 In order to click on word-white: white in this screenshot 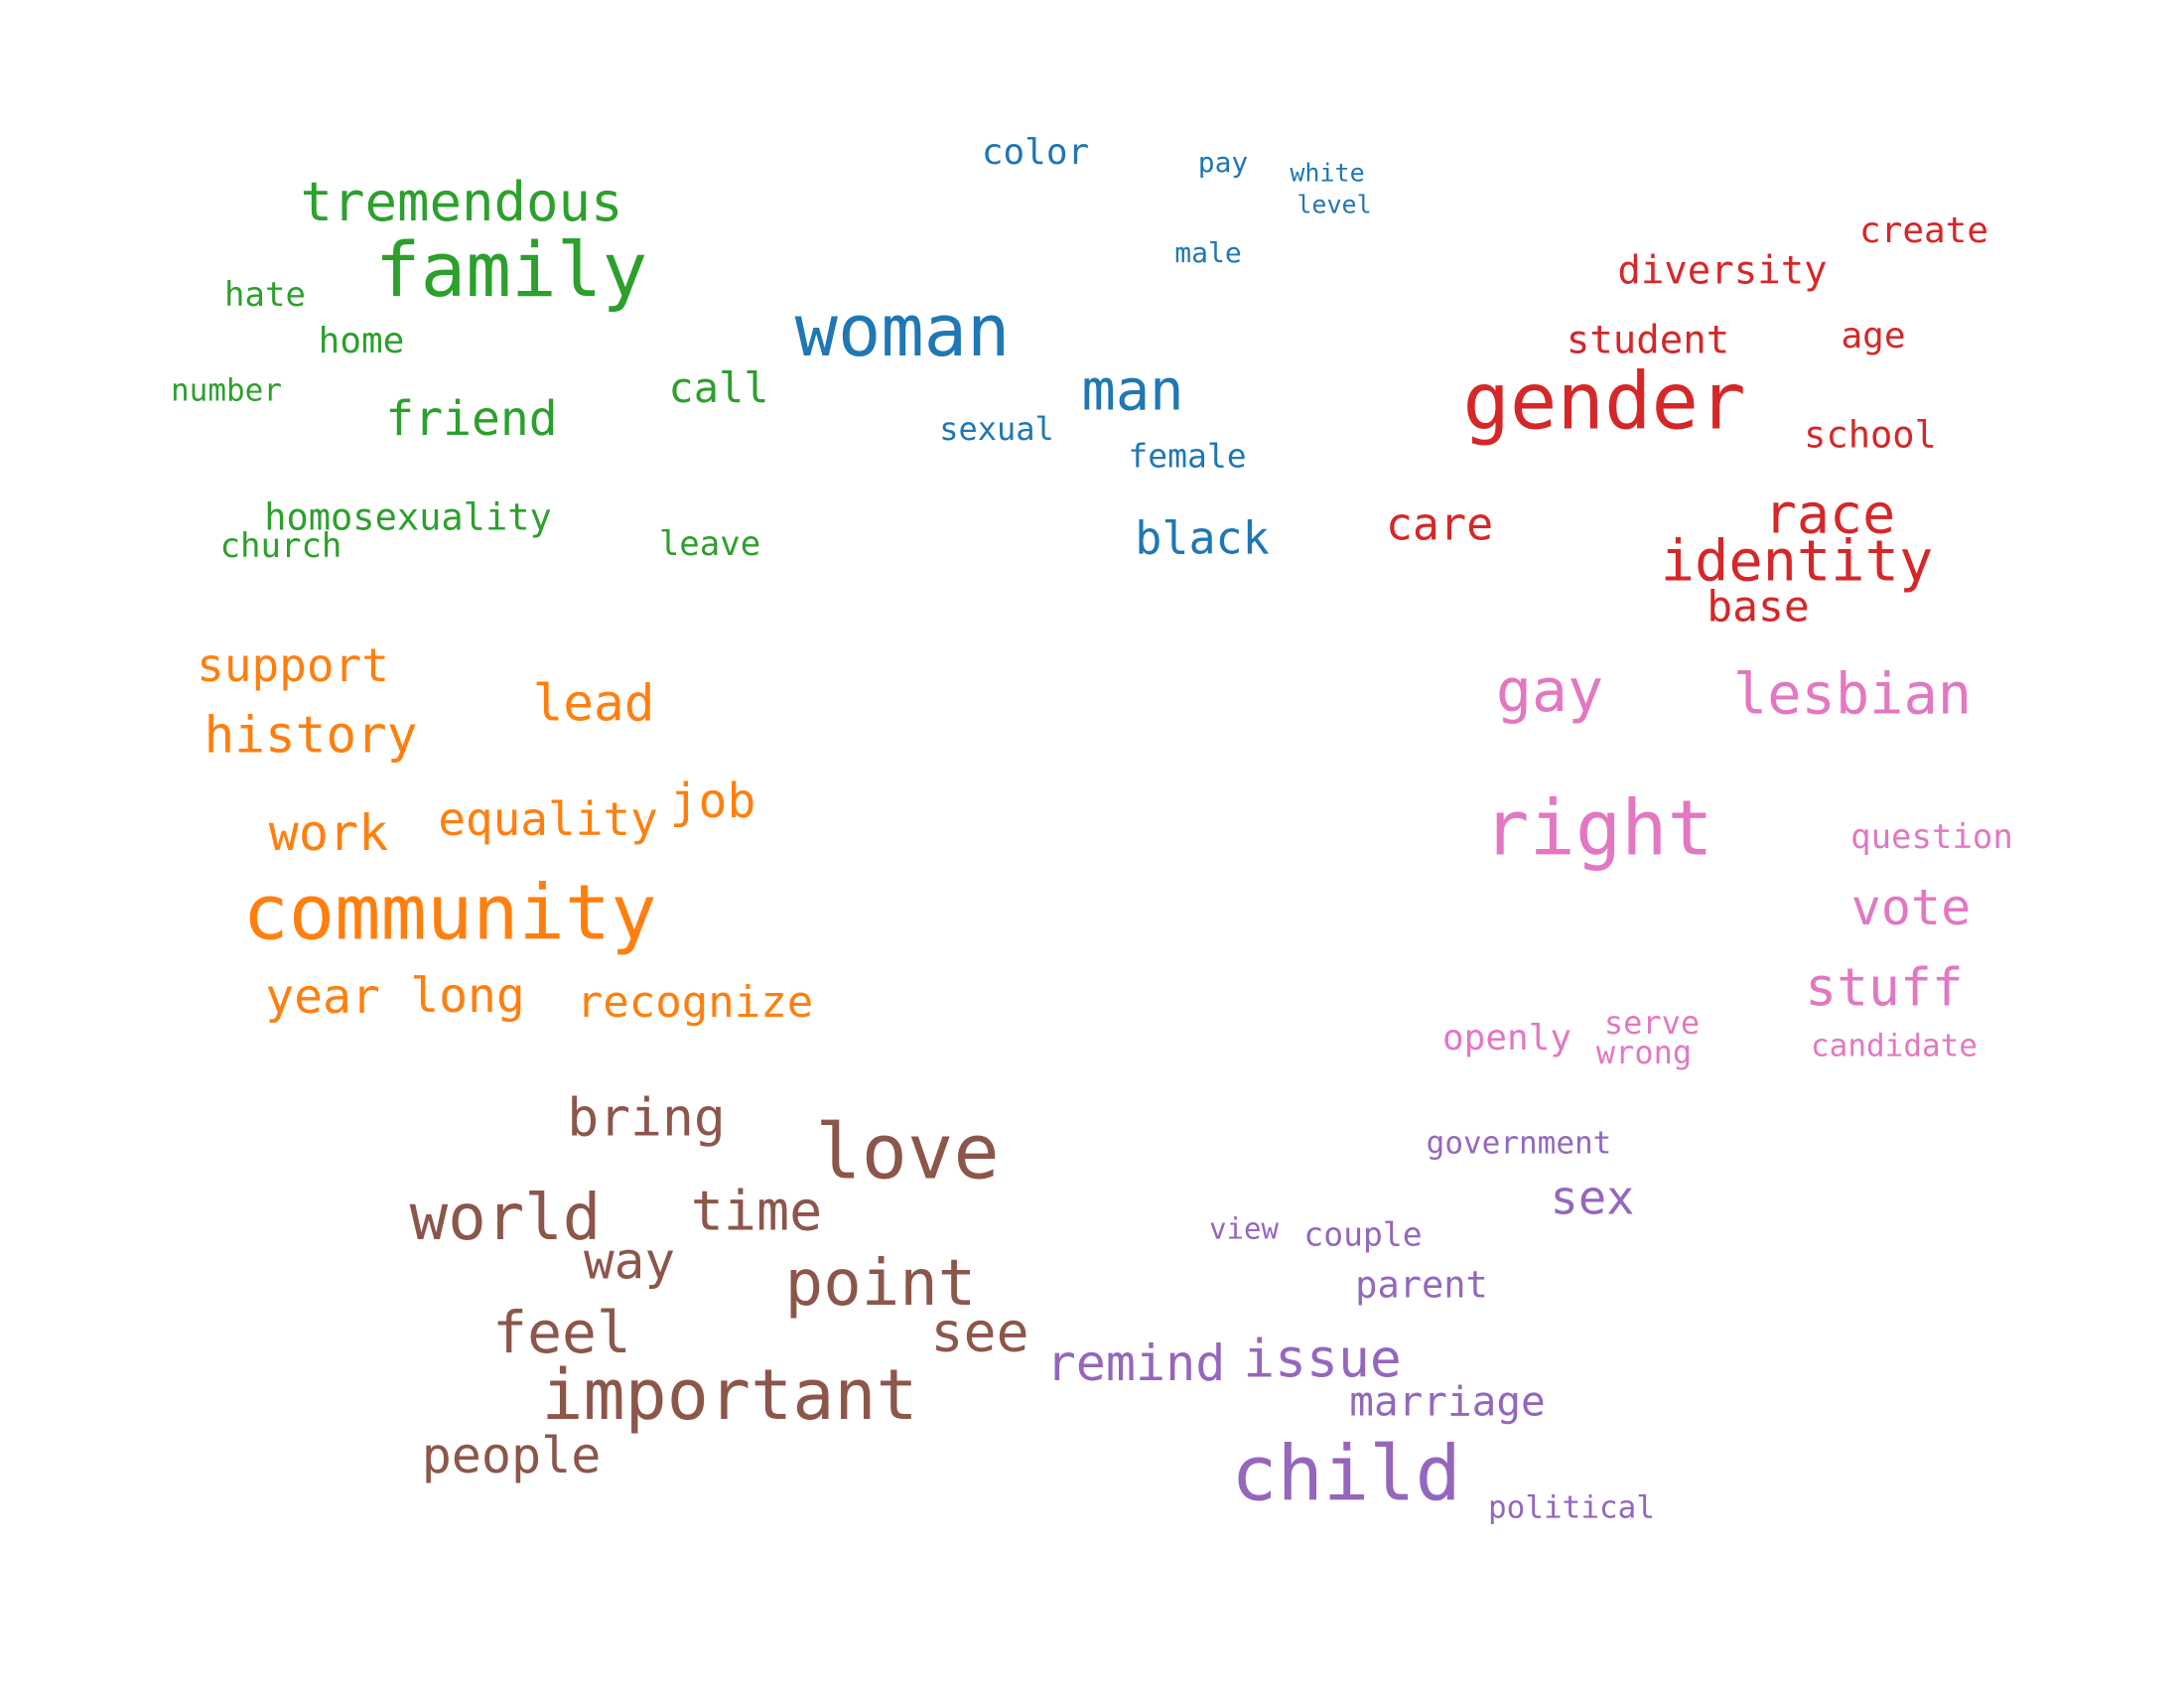, I will do `click(1327, 173)`.